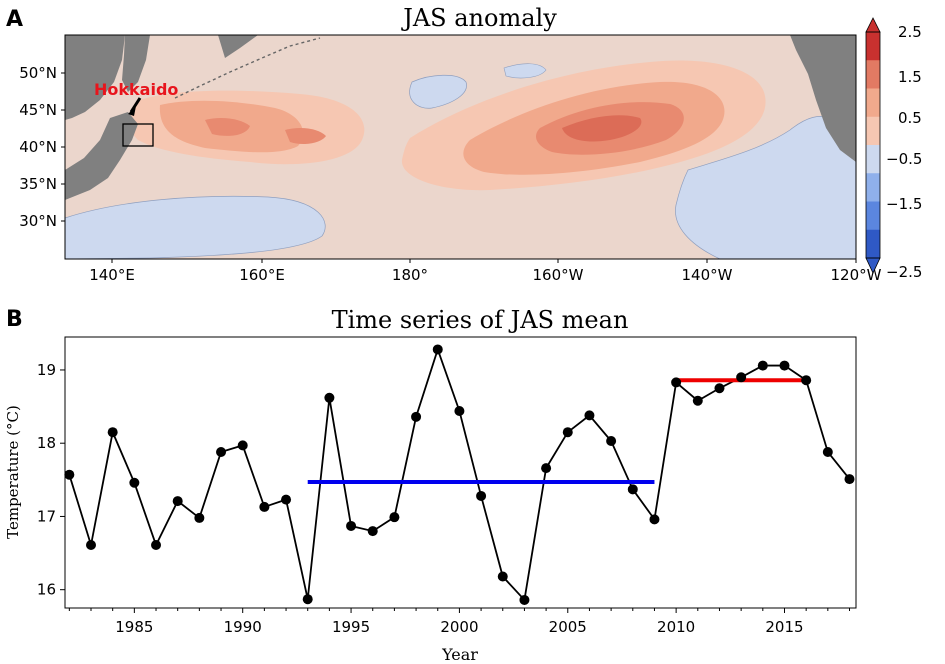 This screenshot has height=664, width=945. I want to click on hokkaido-label: Hokkaido, so click(136, 89).